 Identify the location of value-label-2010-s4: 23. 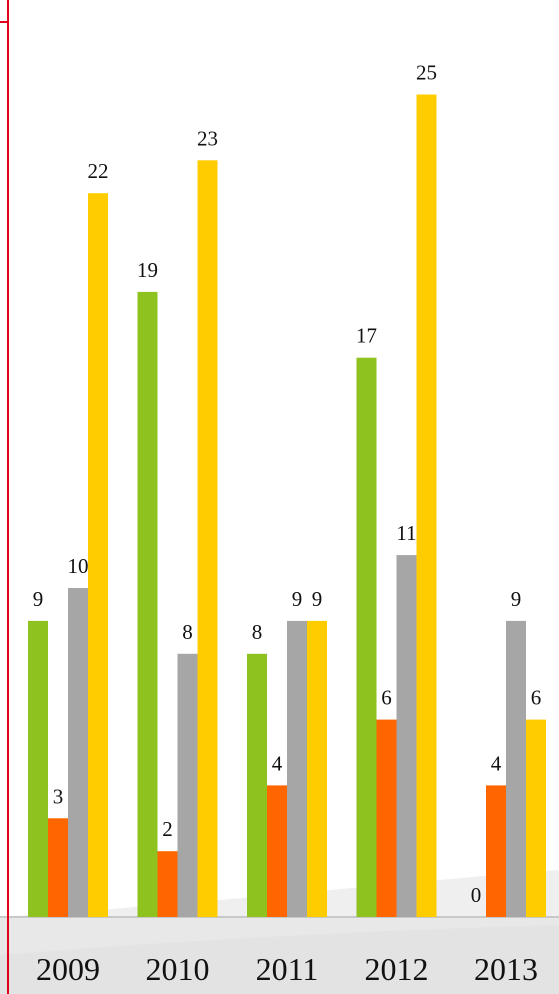
(207, 138).